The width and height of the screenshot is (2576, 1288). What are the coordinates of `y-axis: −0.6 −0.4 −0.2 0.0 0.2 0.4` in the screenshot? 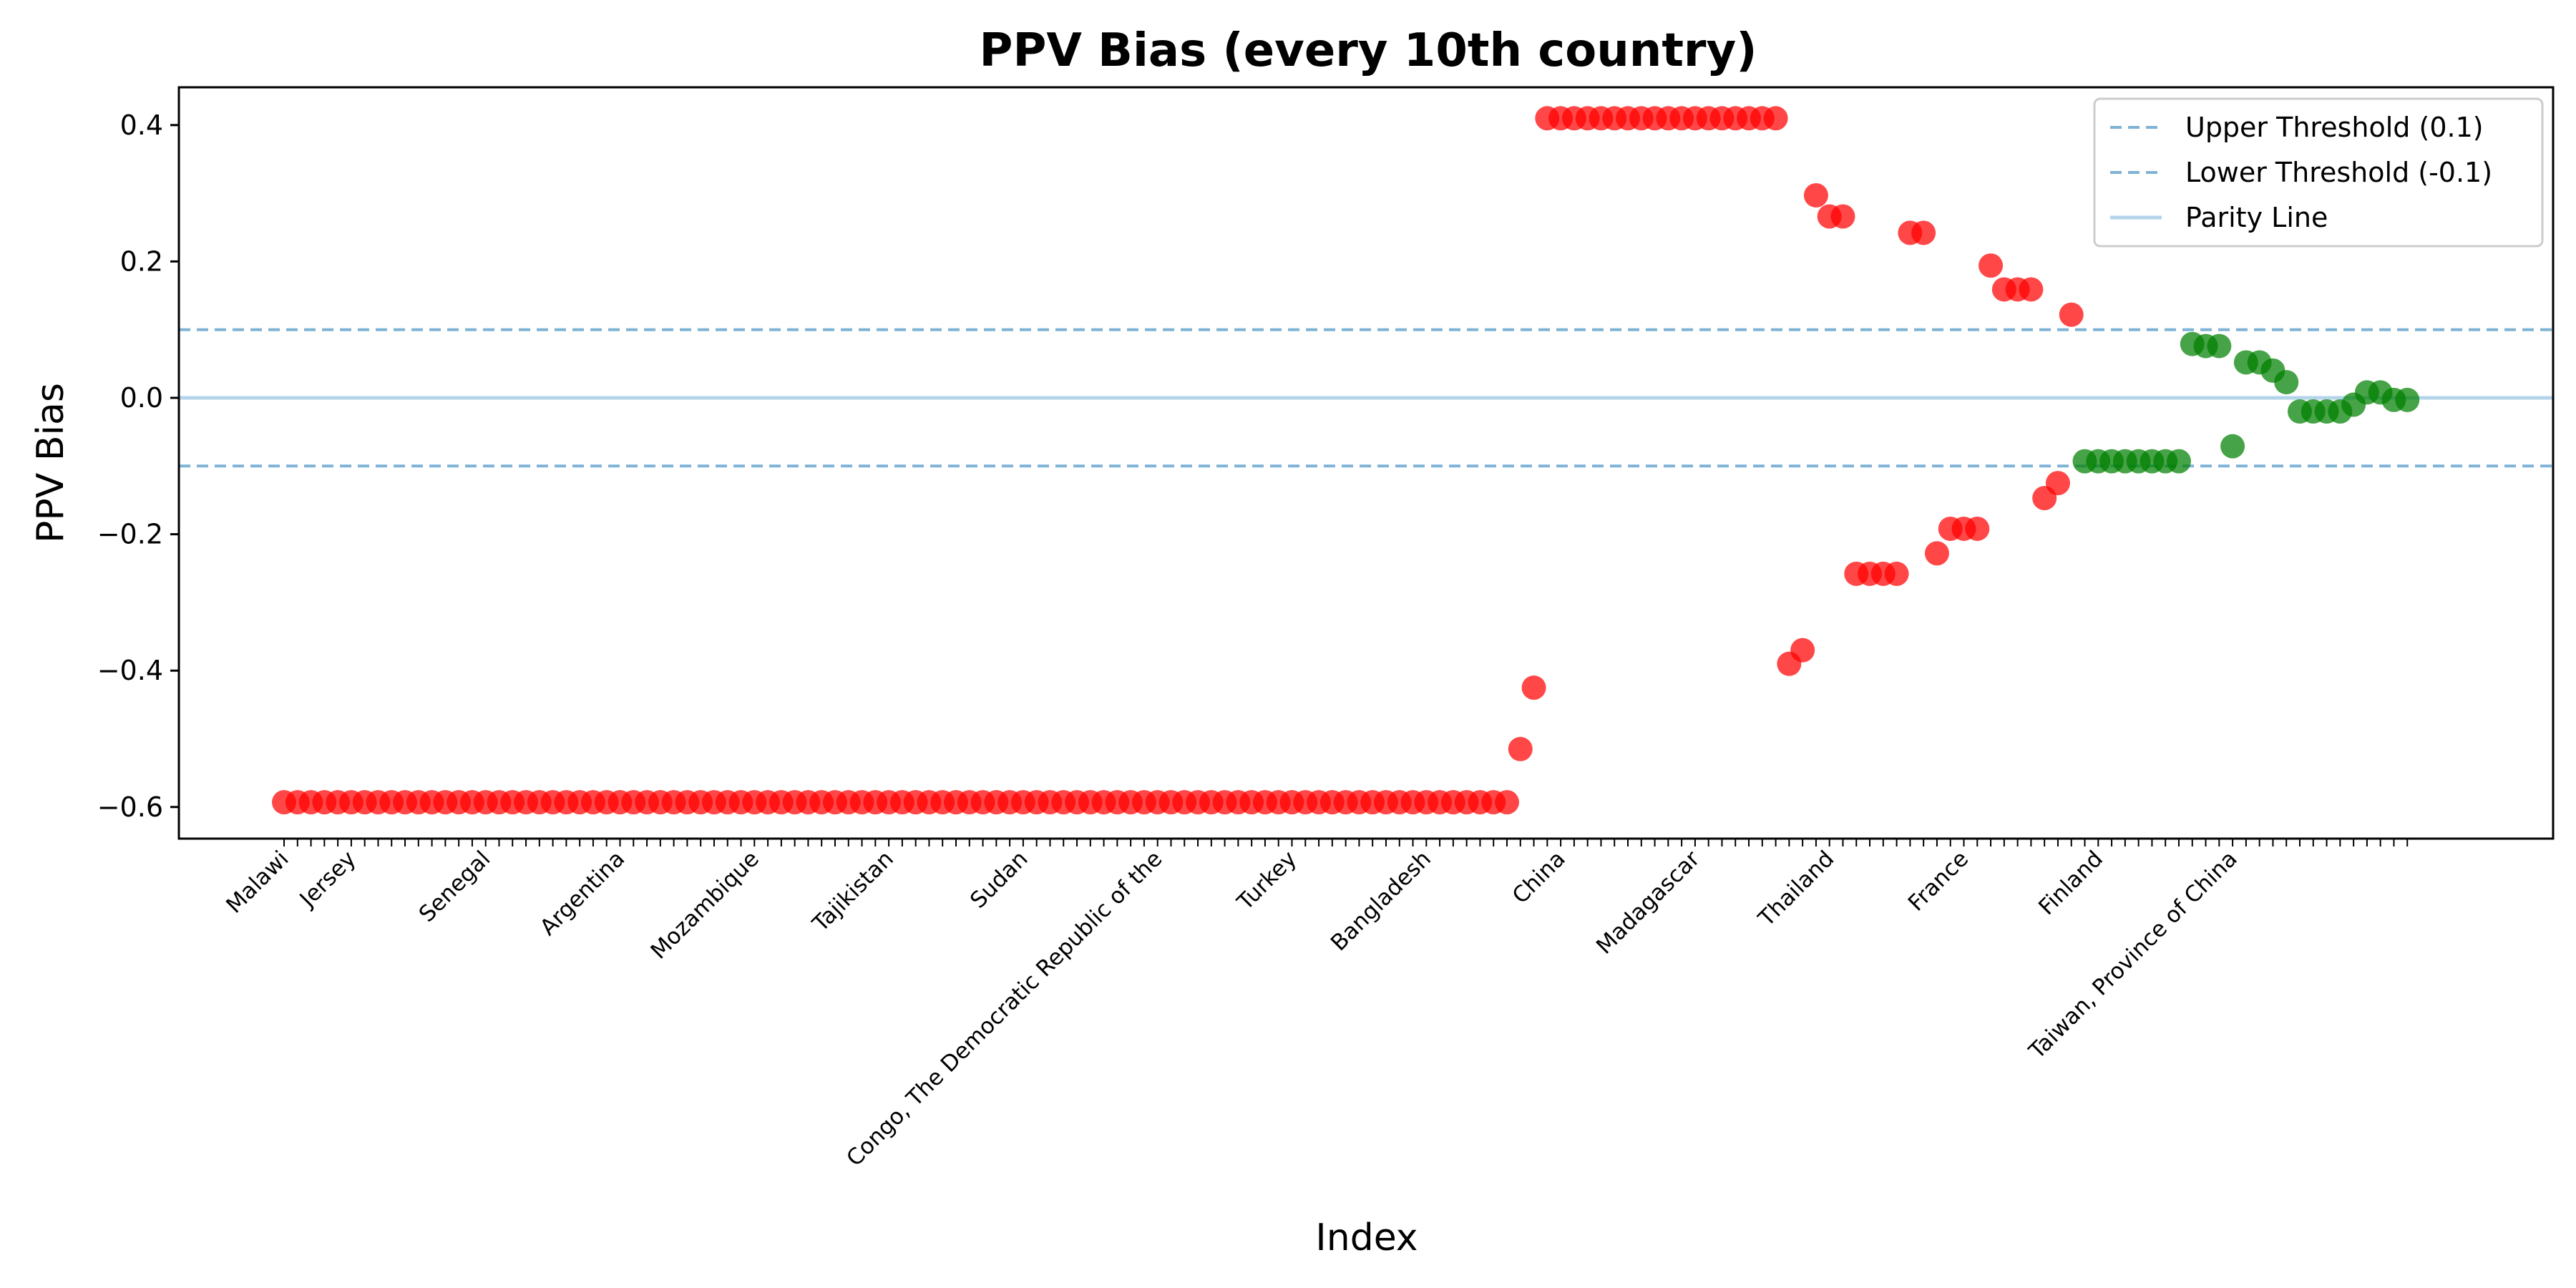 It's located at (138, 466).